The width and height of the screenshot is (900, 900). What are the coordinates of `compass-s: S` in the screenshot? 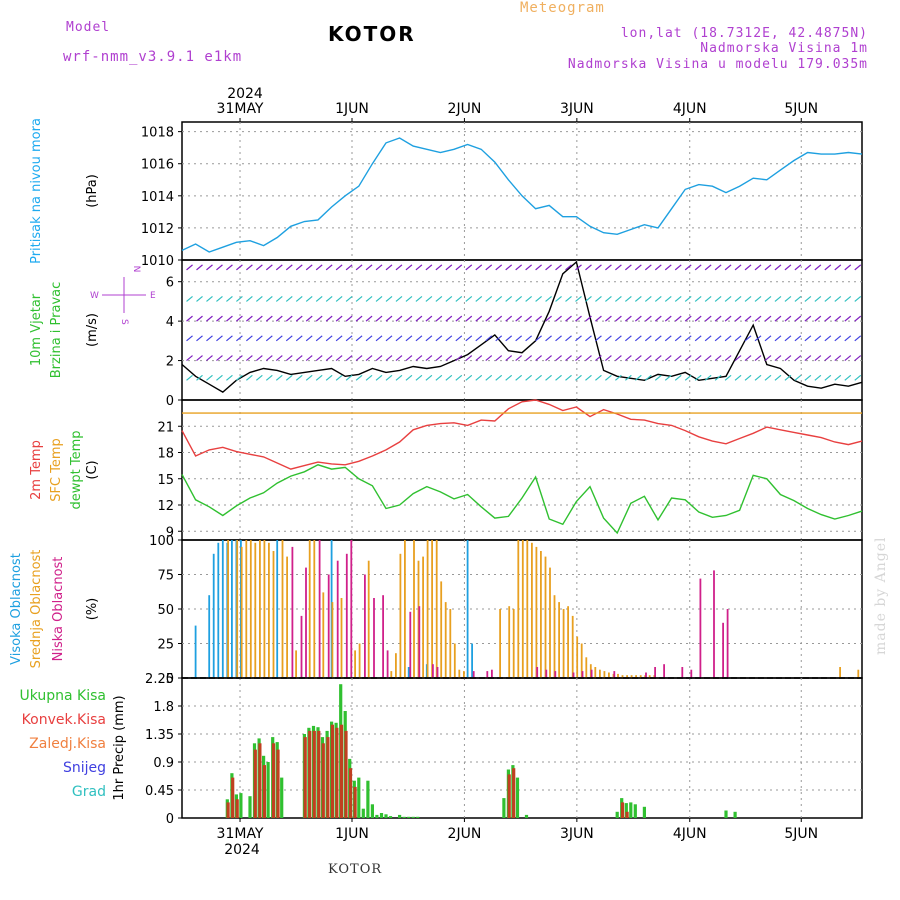 It's located at (124, 322).